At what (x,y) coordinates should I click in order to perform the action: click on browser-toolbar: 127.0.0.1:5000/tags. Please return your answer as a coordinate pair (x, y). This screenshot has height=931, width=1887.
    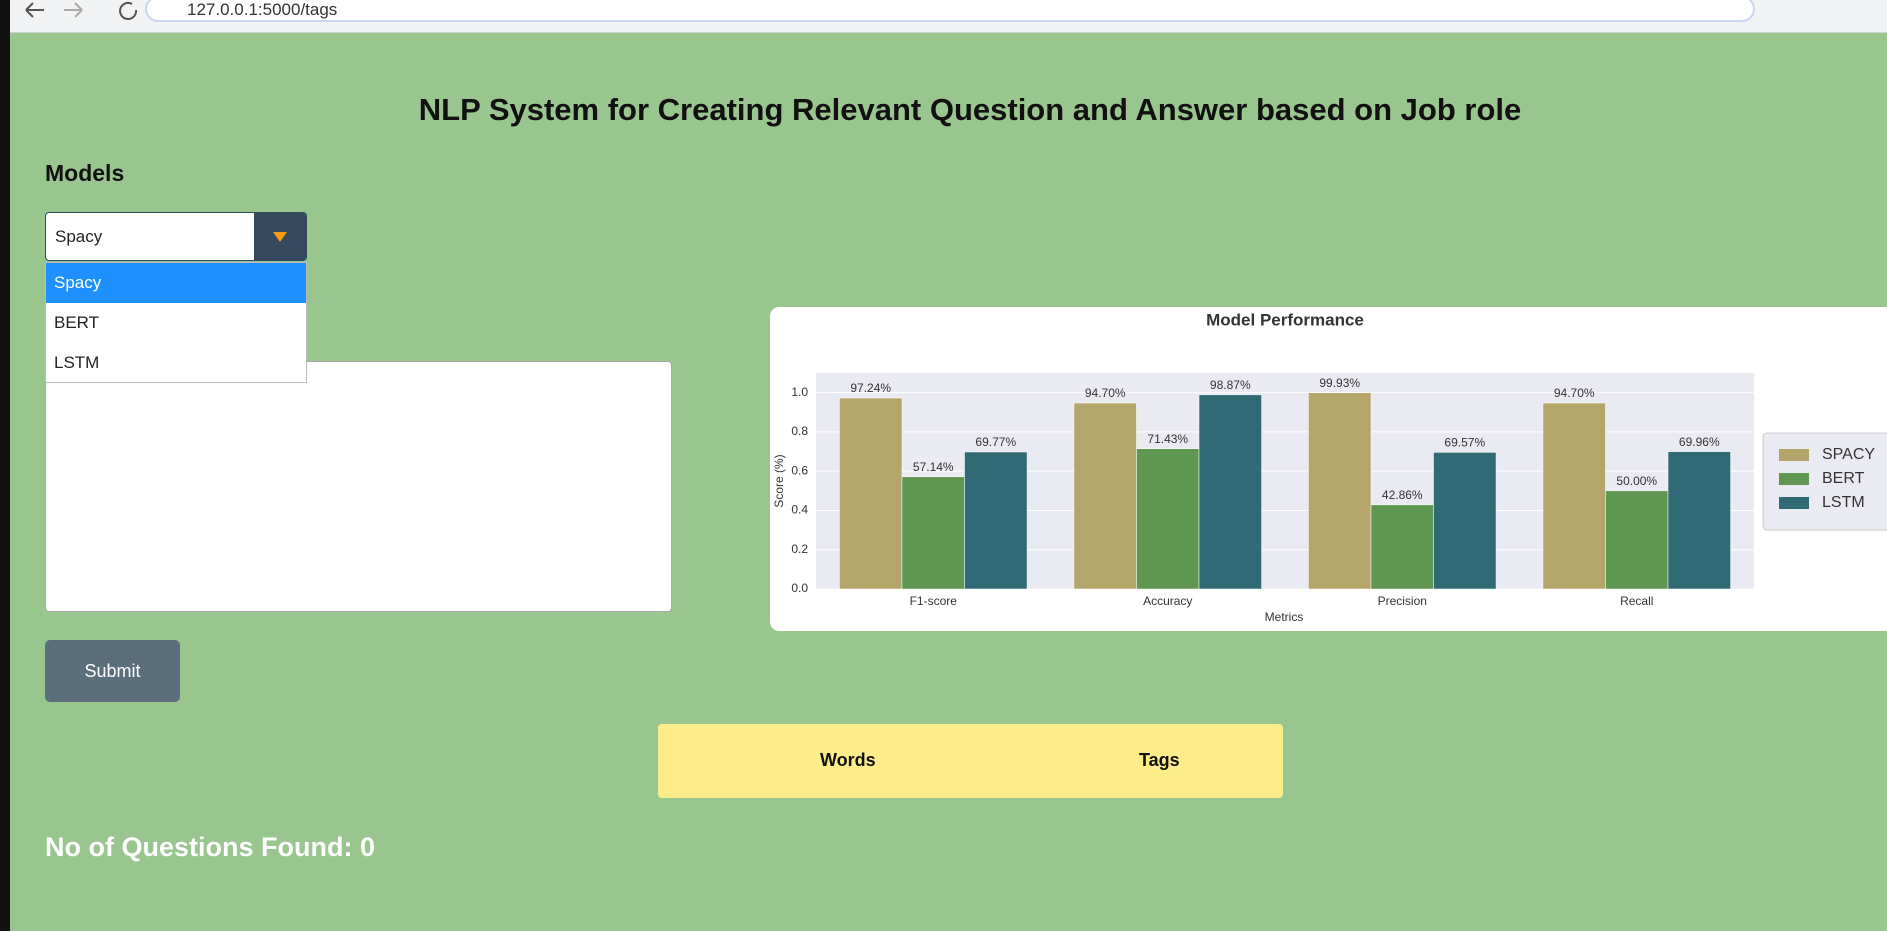
    Looking at the image, I should click on (943, 16).